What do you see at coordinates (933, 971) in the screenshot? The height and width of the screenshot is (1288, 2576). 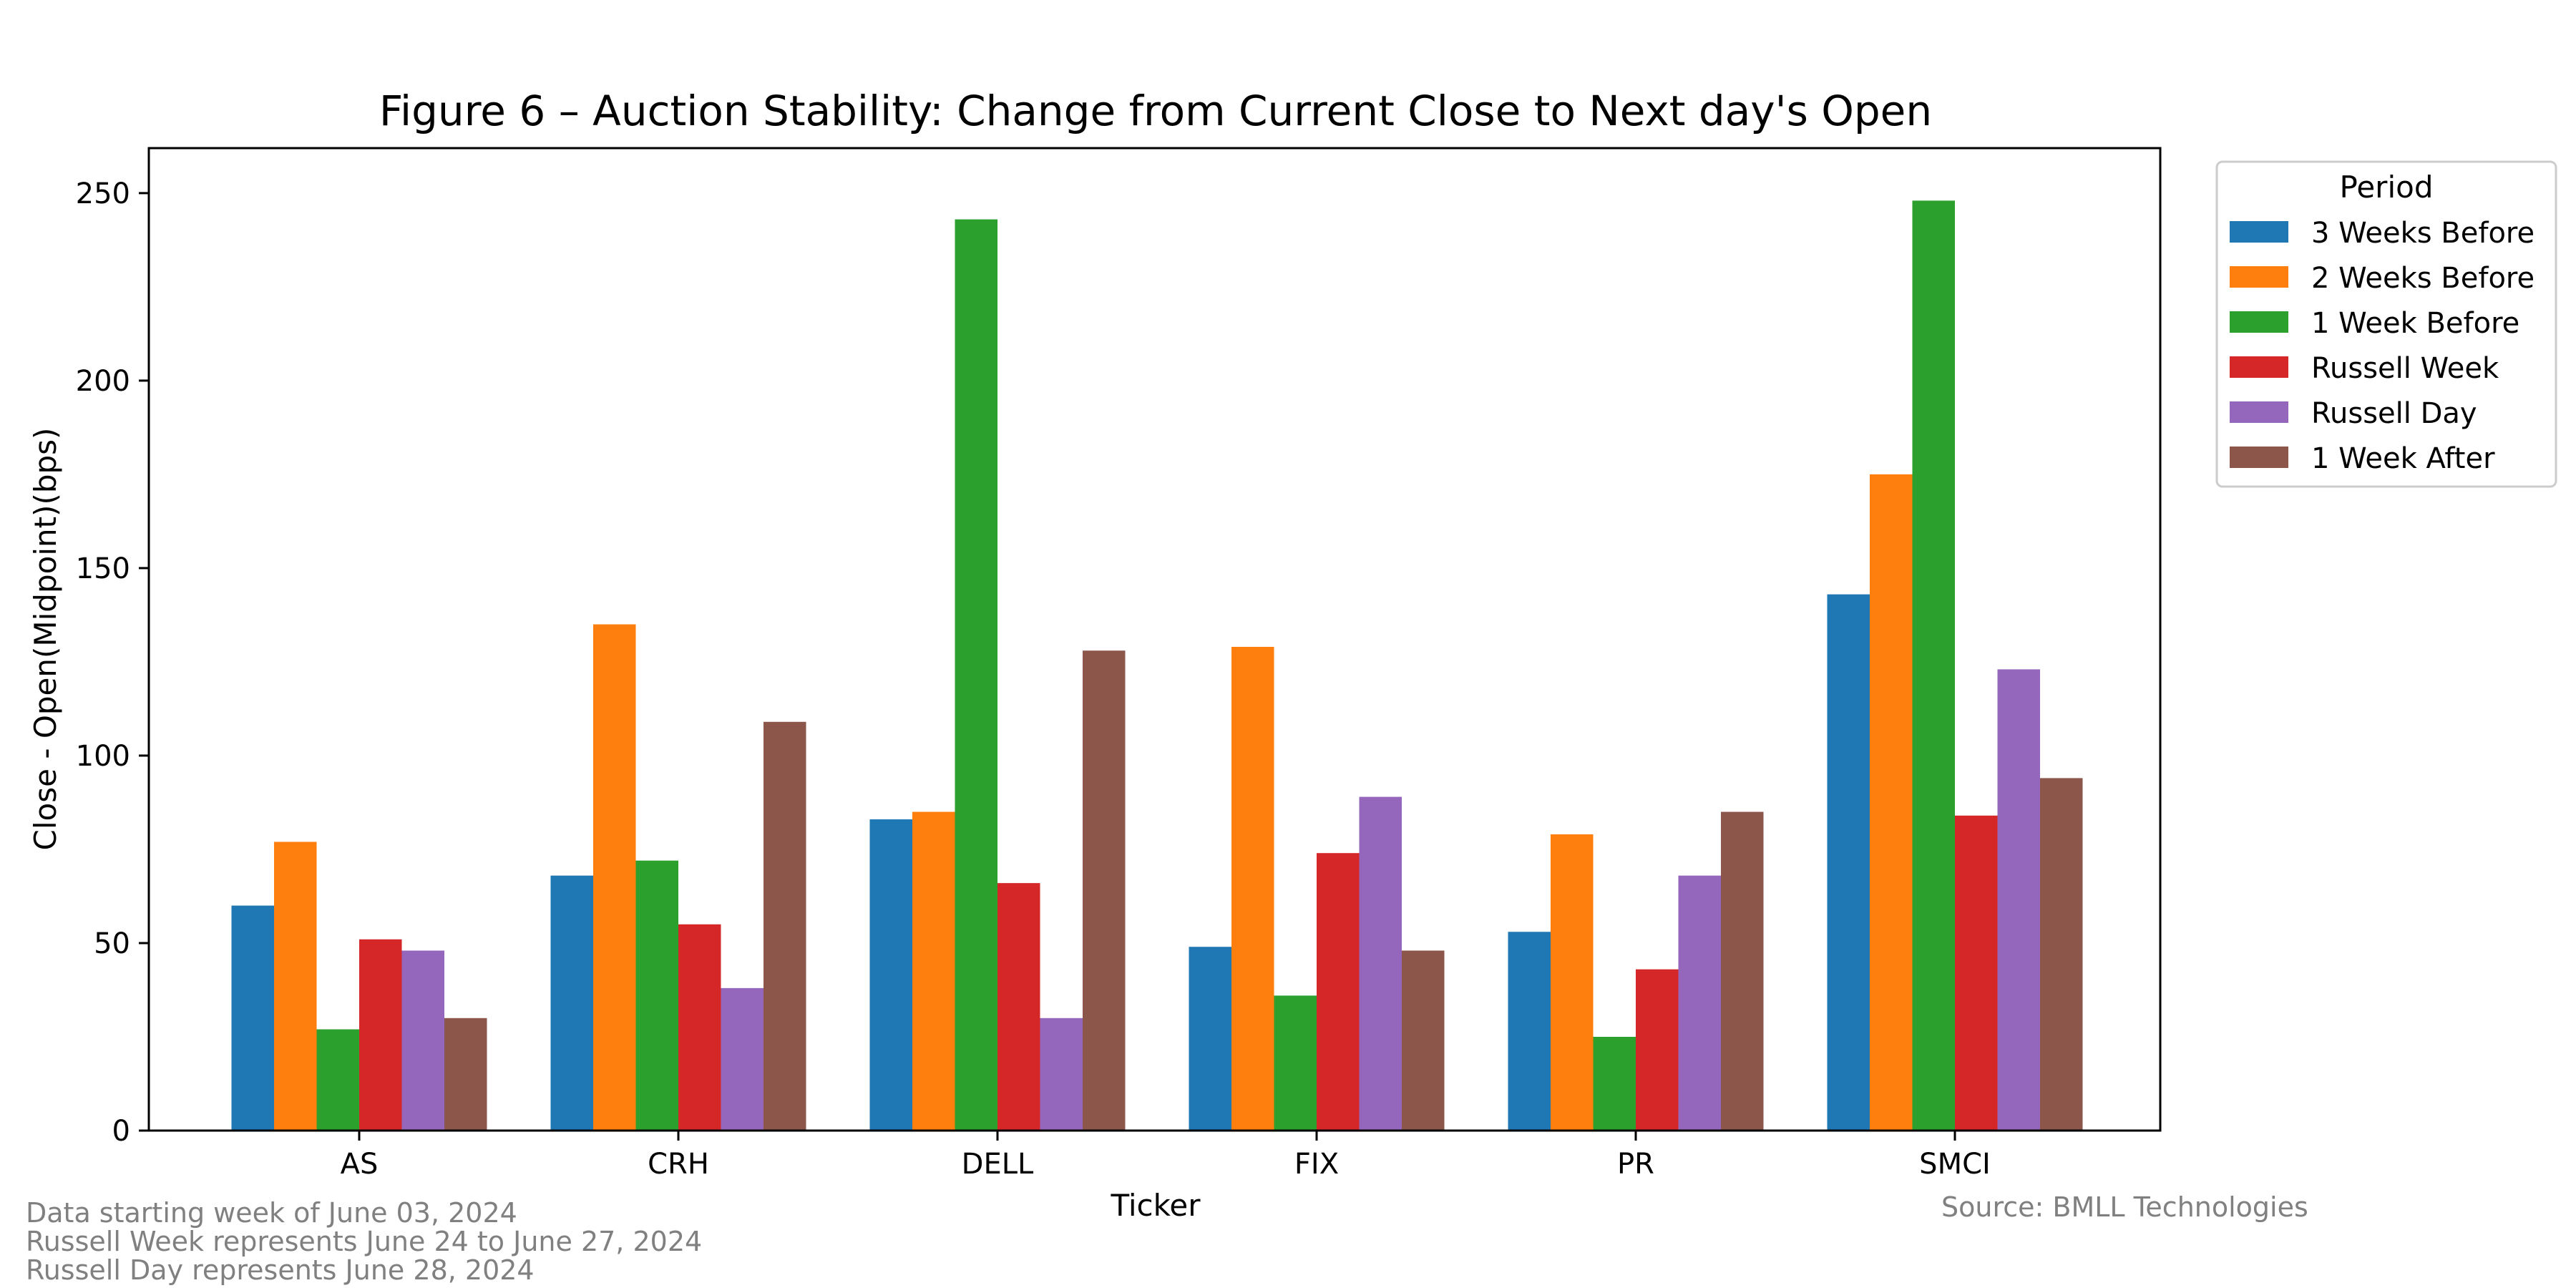 I see `bar-2-weeks-before-dell` at bounding box center [933, 971].